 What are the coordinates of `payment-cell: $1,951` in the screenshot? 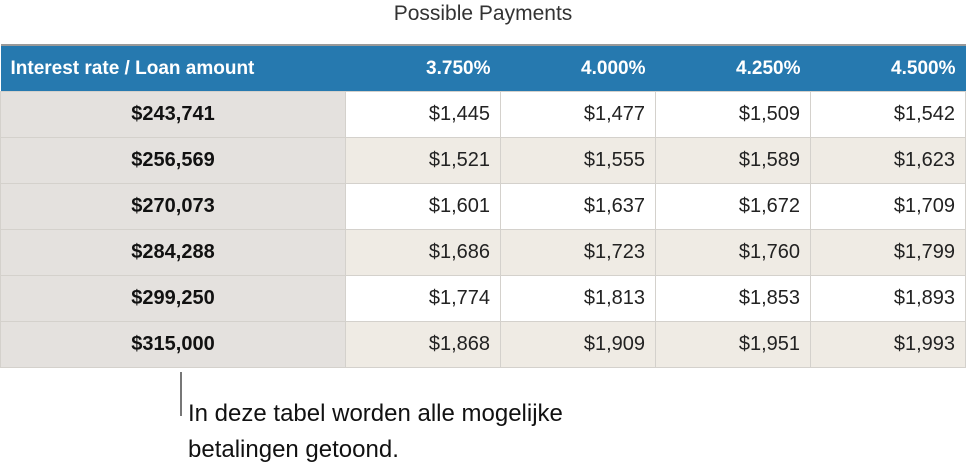 It's located at (733, 344).